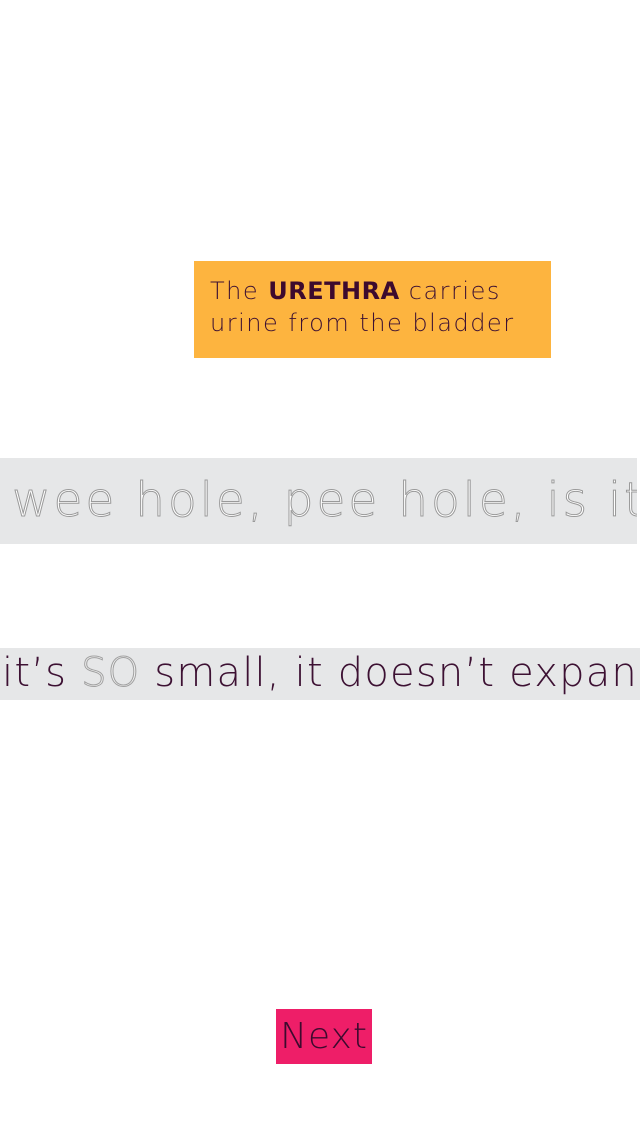 The height and width of the screenshot is (1136, 640). Describe the element at coordinates (324, 501) in the screenshot. I see `tracing-prompt-text: wee hole, pee hole, is it?` at that location.